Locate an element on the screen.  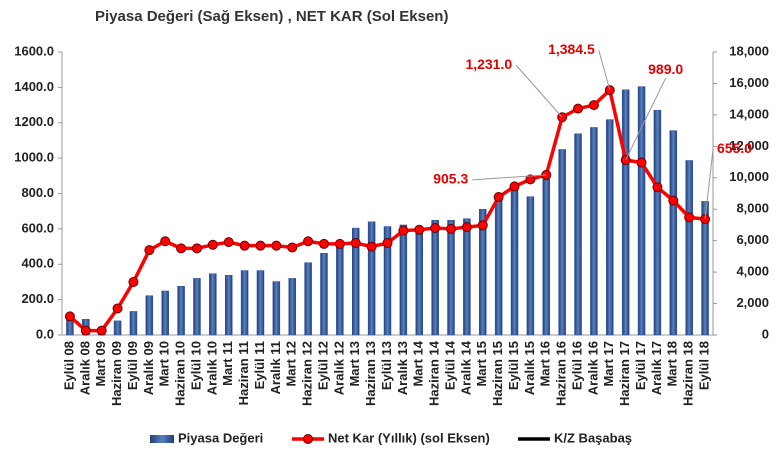
y2-tick-label: 16,000 is located at coordinates (749, 82).